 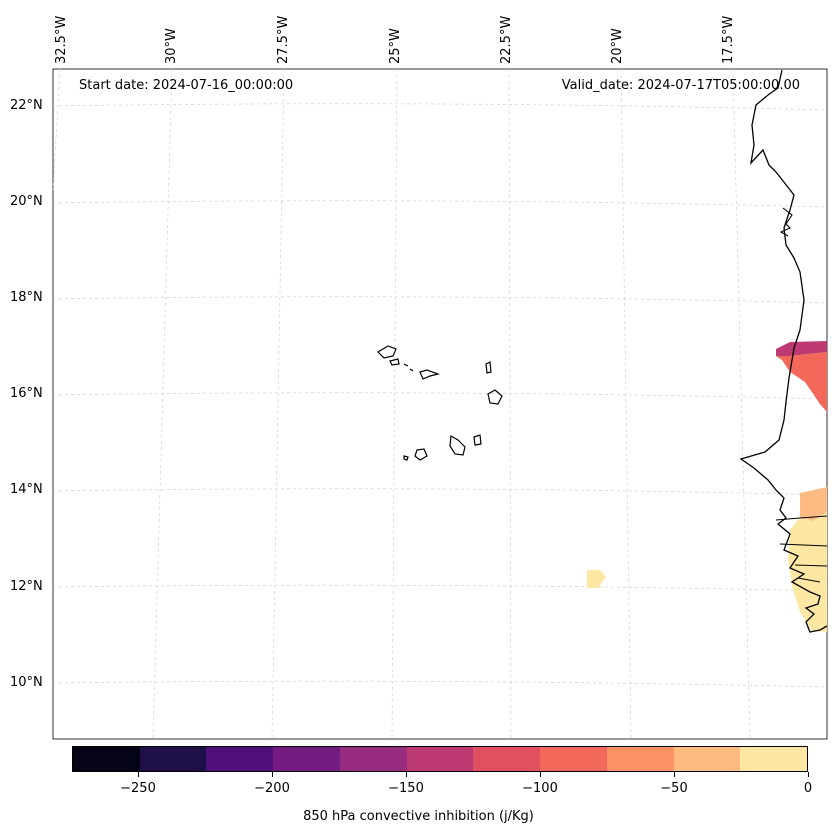 What do you see at coordinates (406, 788) in the screenshot?
I see `colorbar-tick-label-neg150: −150` at bounding box center [406, 788].